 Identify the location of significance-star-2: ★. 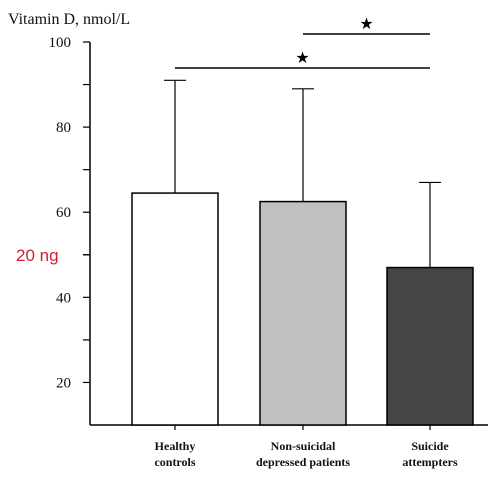
(366, 23).